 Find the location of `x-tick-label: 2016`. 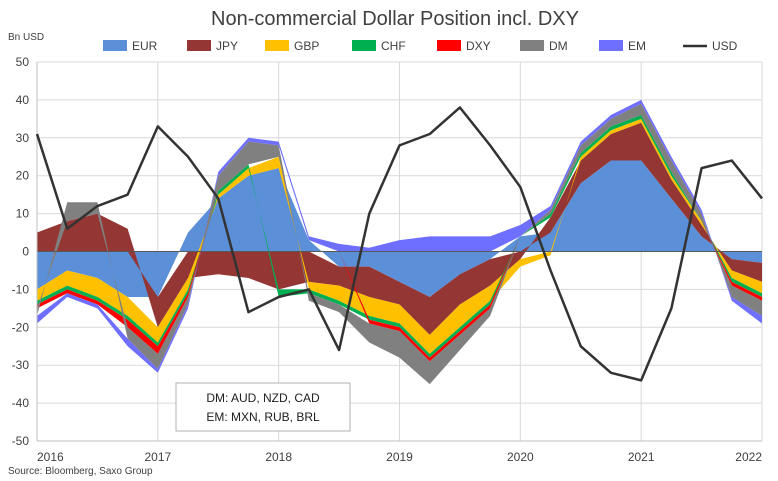

x-tick-label: 2016 is located at coordinates (50, 457).